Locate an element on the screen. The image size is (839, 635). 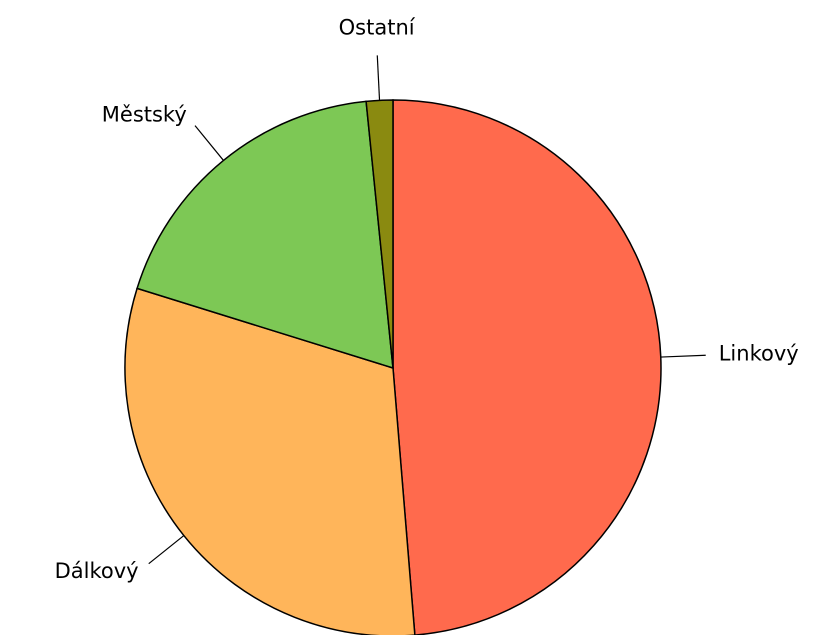
slice-label: Dálkový is located at coordinates (97, 571).